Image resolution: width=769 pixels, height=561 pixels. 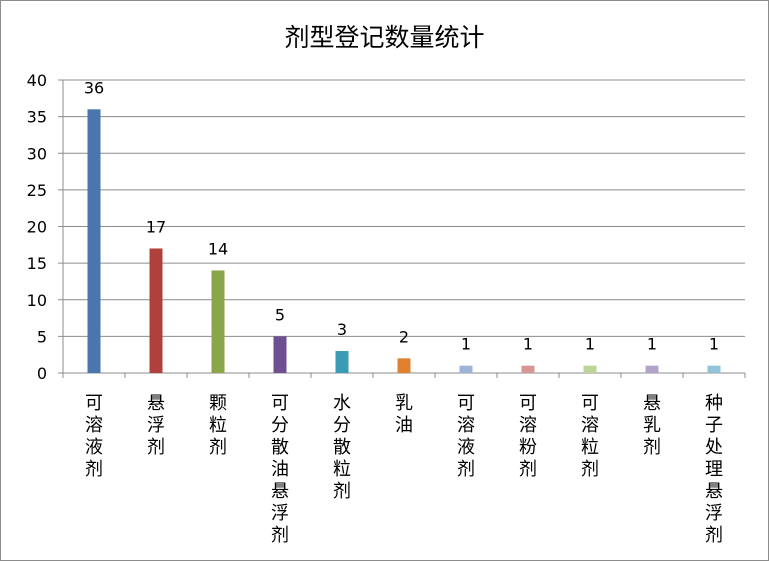 I want to click on category-label: 乳油, so click(x=404, y=414).